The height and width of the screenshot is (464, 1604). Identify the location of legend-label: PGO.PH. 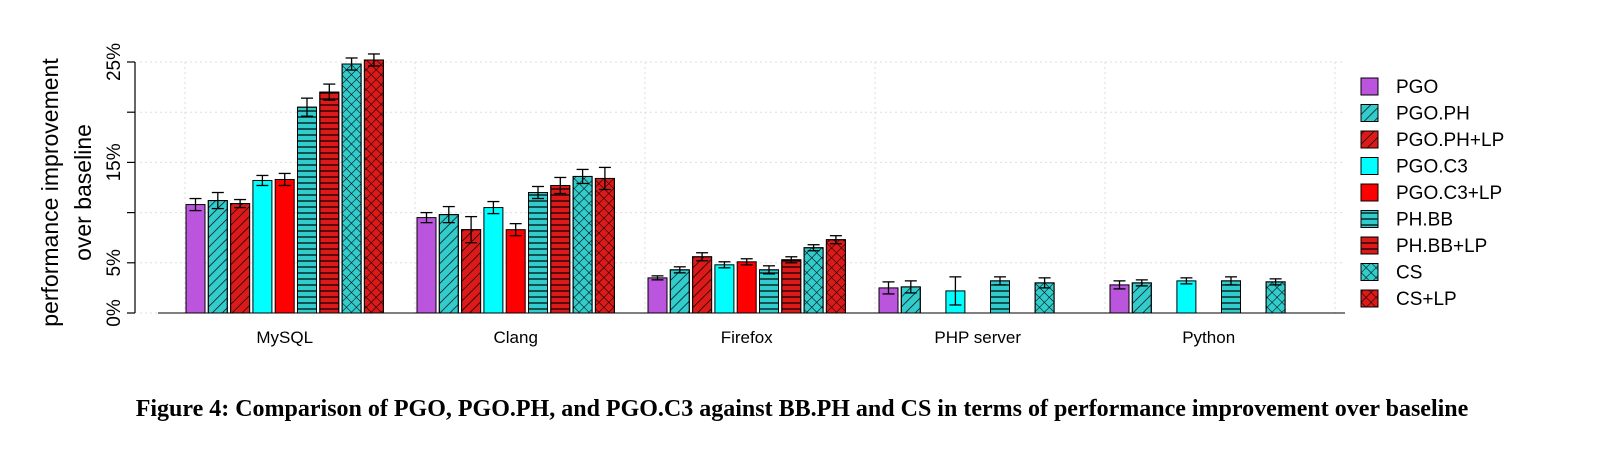
(1433, 114).